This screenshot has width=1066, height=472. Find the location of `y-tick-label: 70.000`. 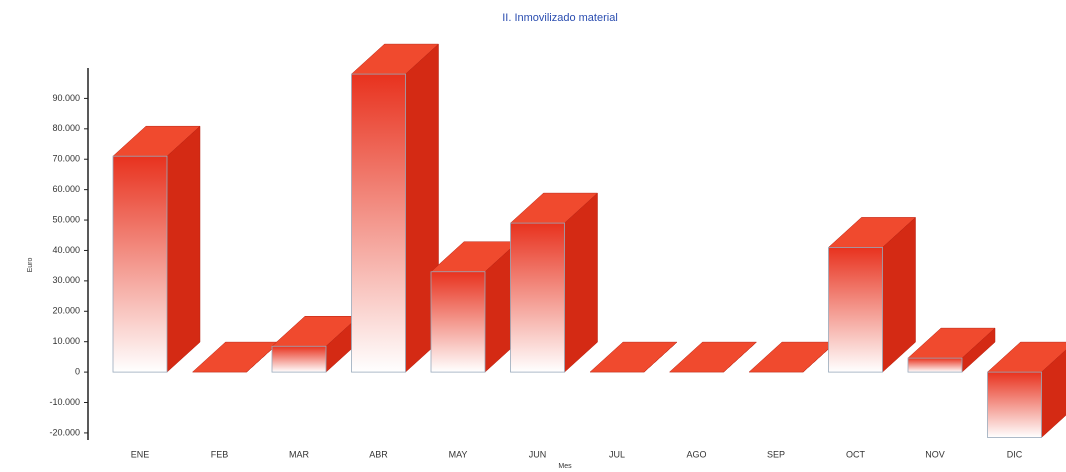

y-tick-label: 70.000 is located at coordinates (66, 159).